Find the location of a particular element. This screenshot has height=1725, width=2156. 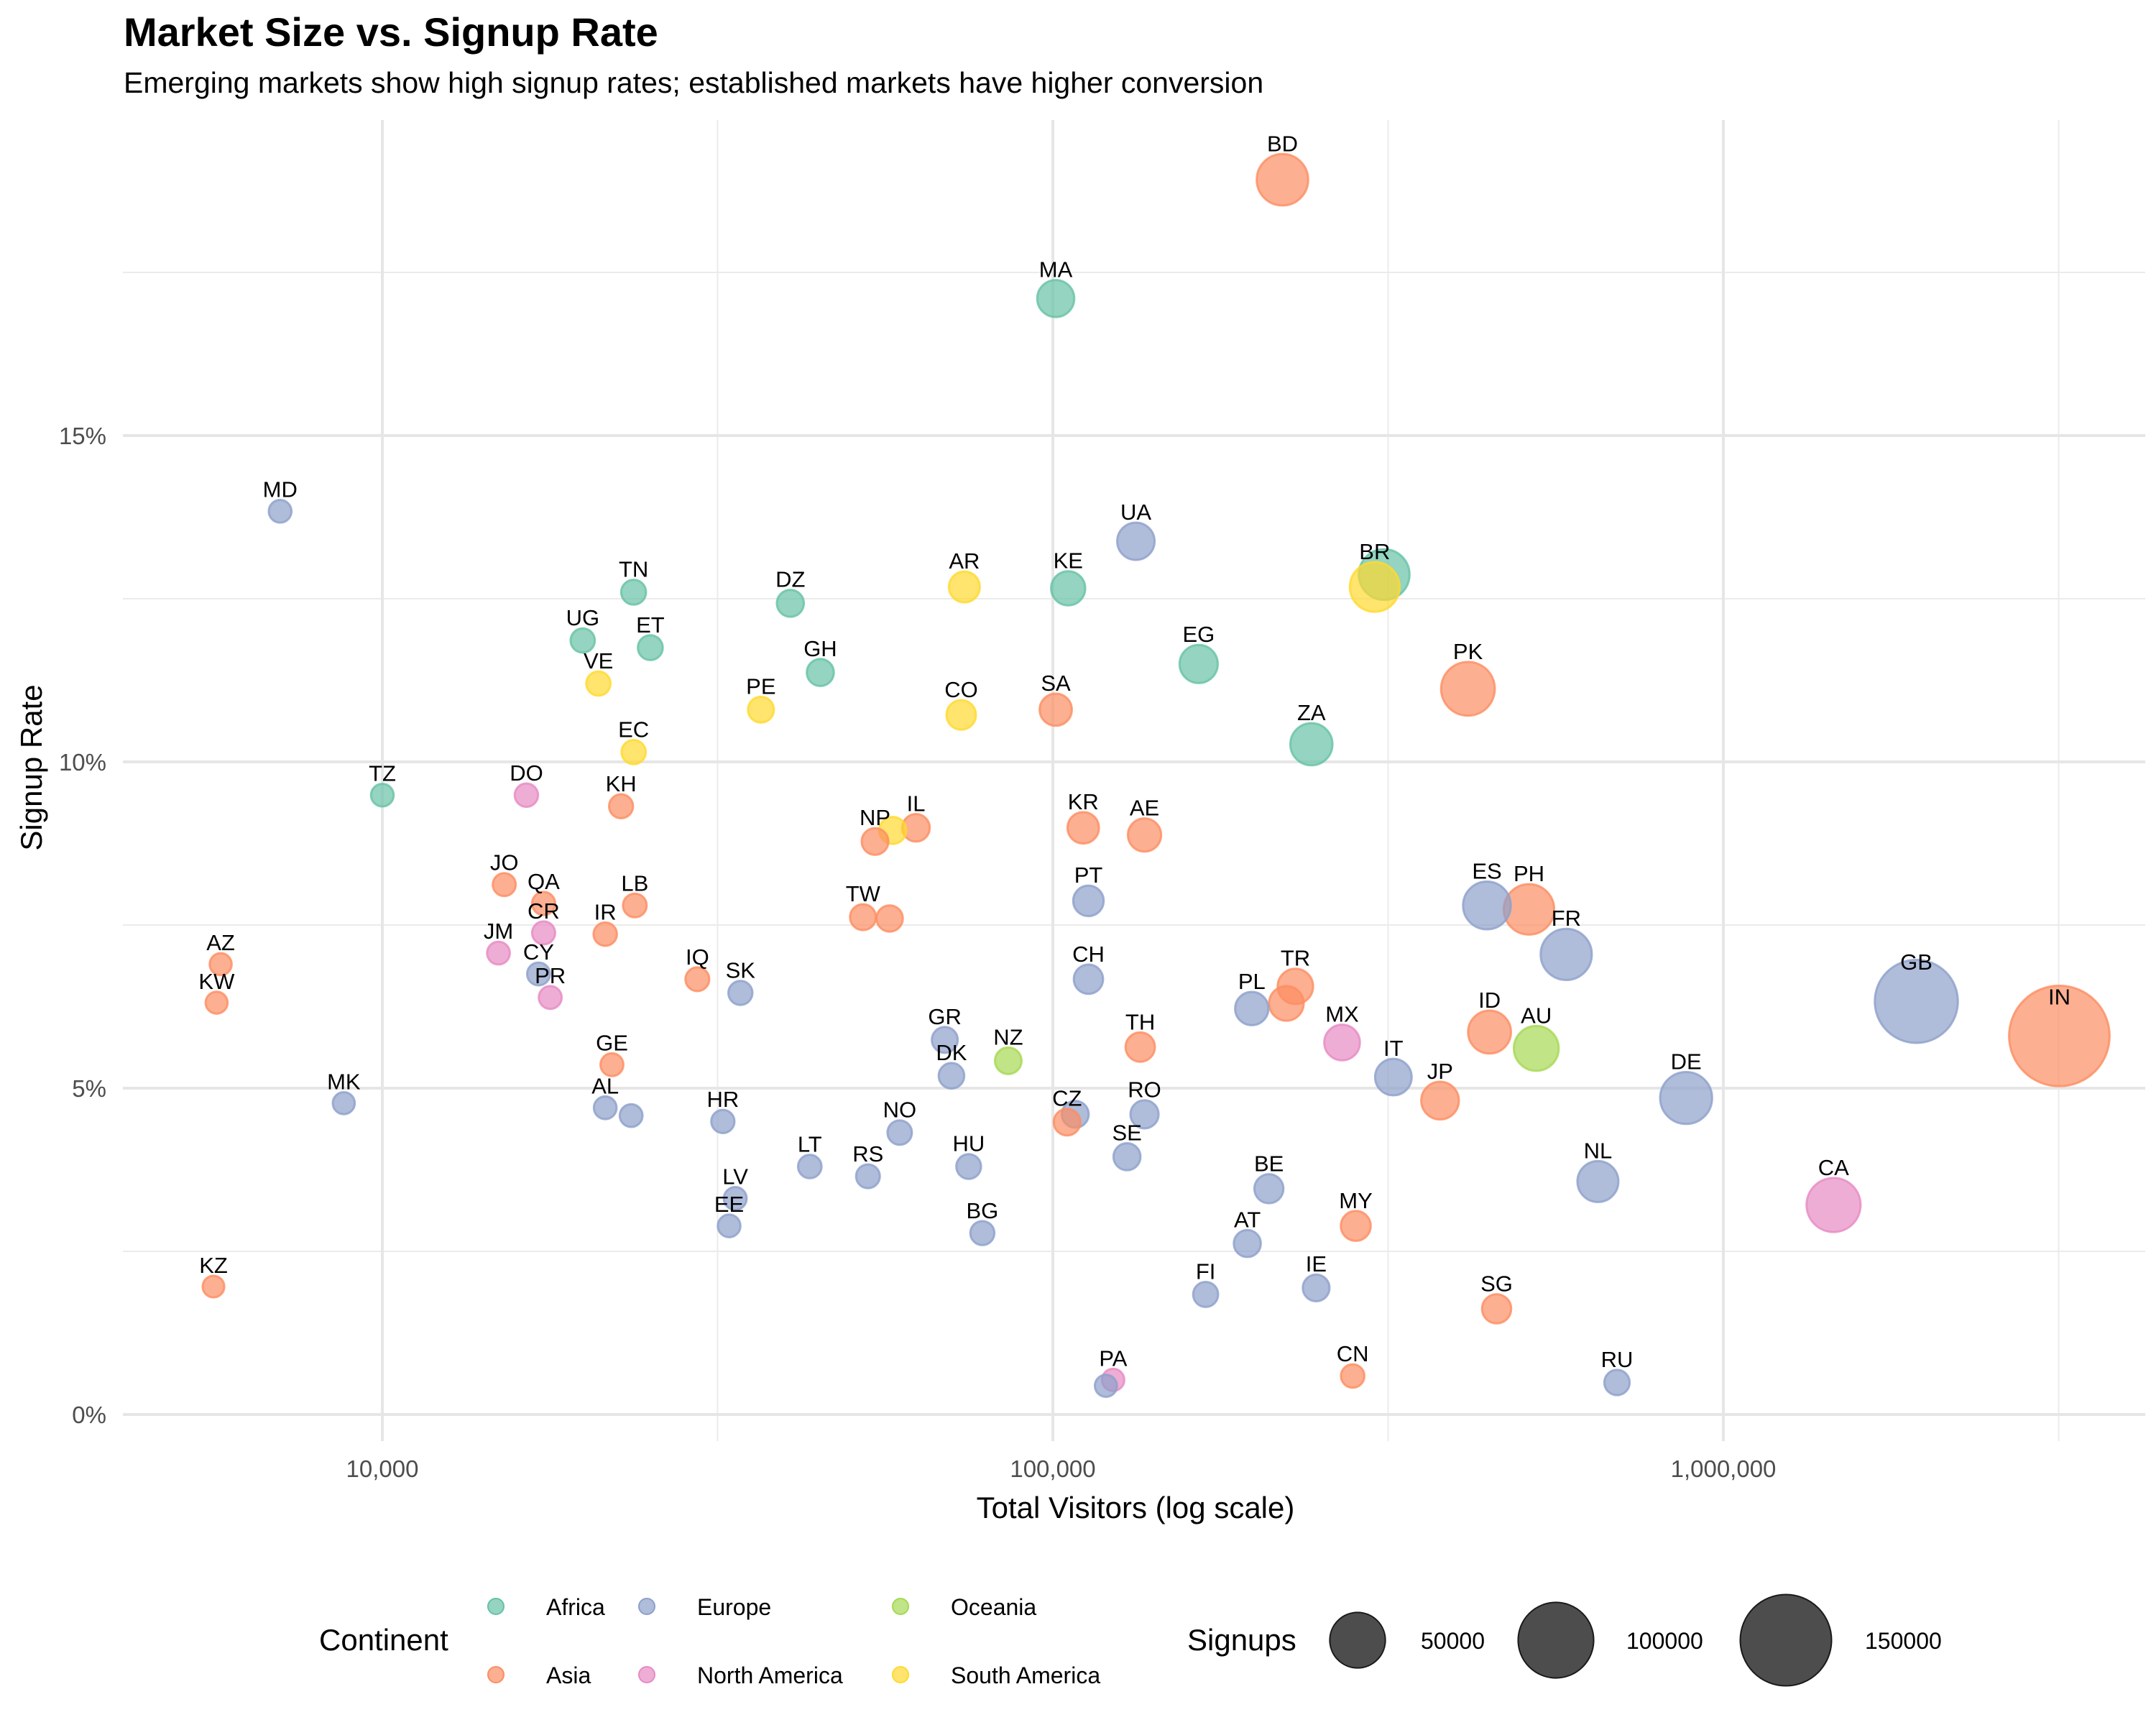

legend-key-asia is located at coordinates (496, 1674).